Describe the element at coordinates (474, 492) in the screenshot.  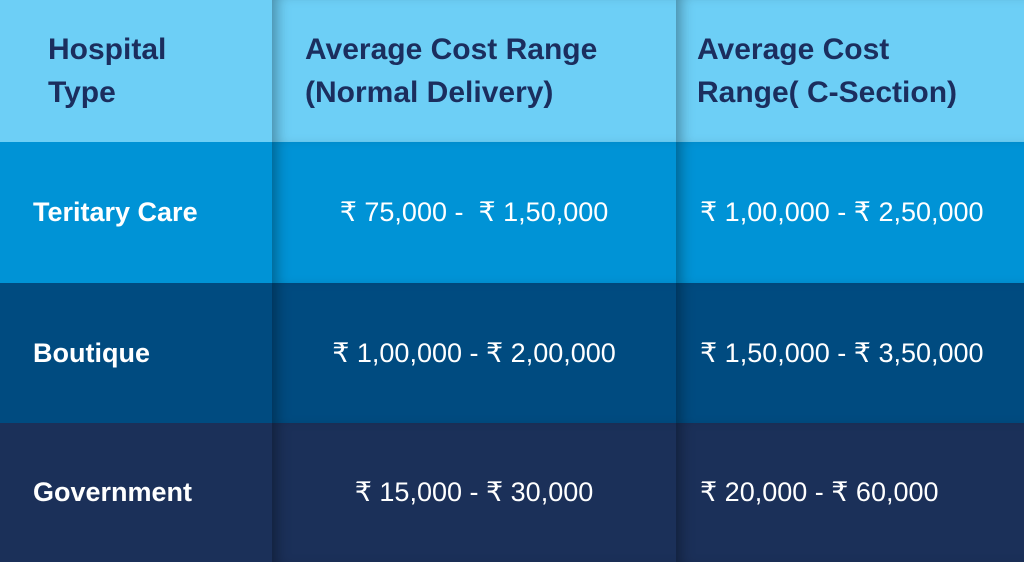
I see `table-cell: ₹ 15,000 - ₹ 30,000` at that location.